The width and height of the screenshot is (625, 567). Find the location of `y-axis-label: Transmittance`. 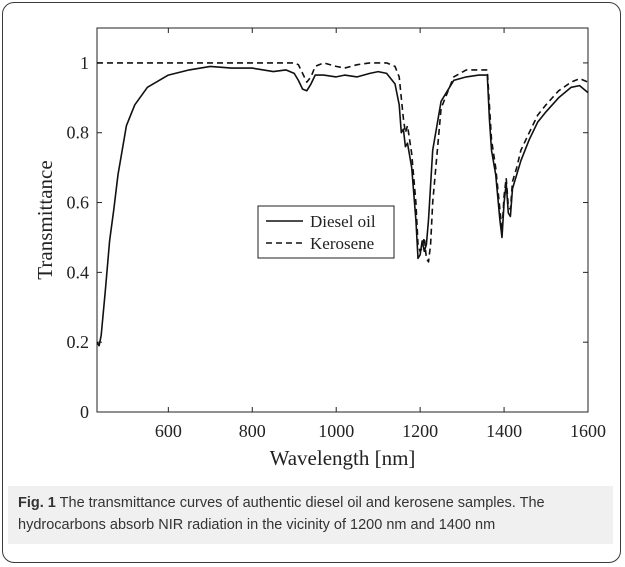

y-axis-label: Transmittance is located at coordinates (45, 219).